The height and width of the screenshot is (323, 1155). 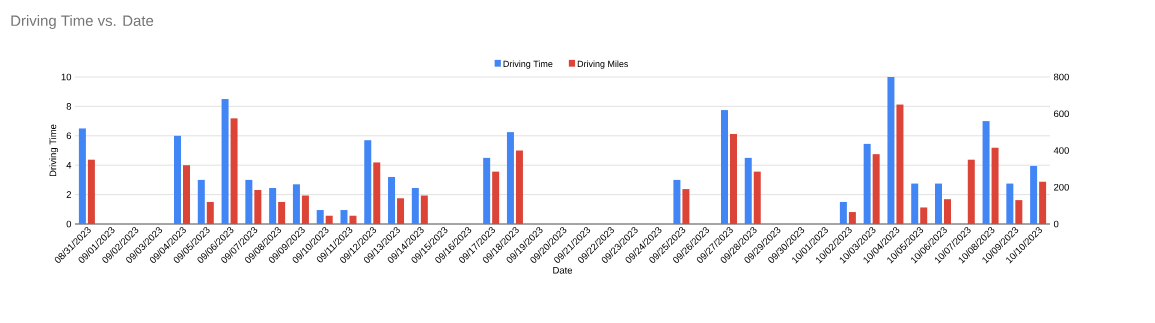 I want to click on y-tick-label: 0, so click(x=69, y=224).